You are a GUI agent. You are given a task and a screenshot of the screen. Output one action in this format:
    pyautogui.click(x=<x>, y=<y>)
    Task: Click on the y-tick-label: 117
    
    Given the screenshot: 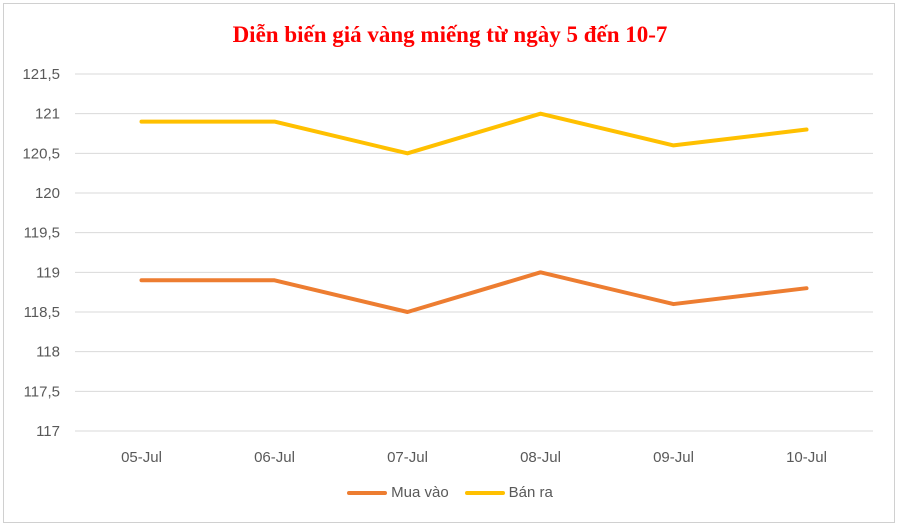 What is the action you would take?
    pyautogui.click(x=48, y=431)
    